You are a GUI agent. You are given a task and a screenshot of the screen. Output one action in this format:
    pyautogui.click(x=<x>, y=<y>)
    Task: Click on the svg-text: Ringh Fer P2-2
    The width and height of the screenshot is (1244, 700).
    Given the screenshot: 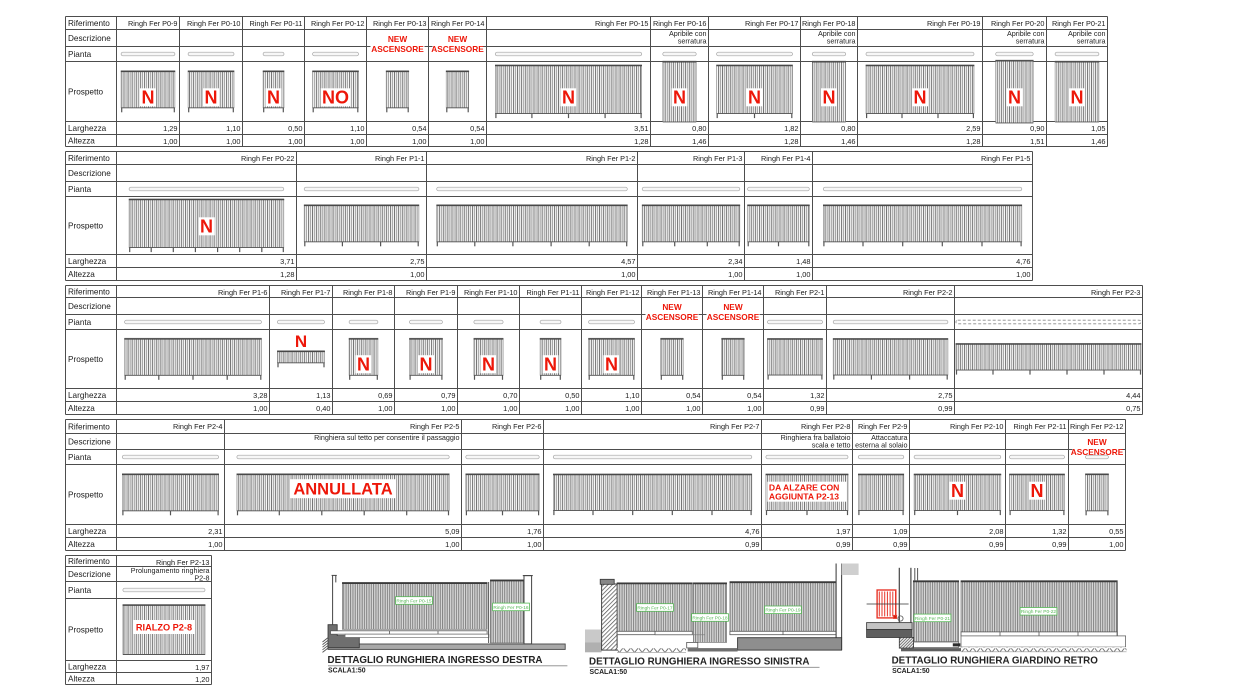 What is the action you would take?
    pyautogui.click(x=927, y=292)
    